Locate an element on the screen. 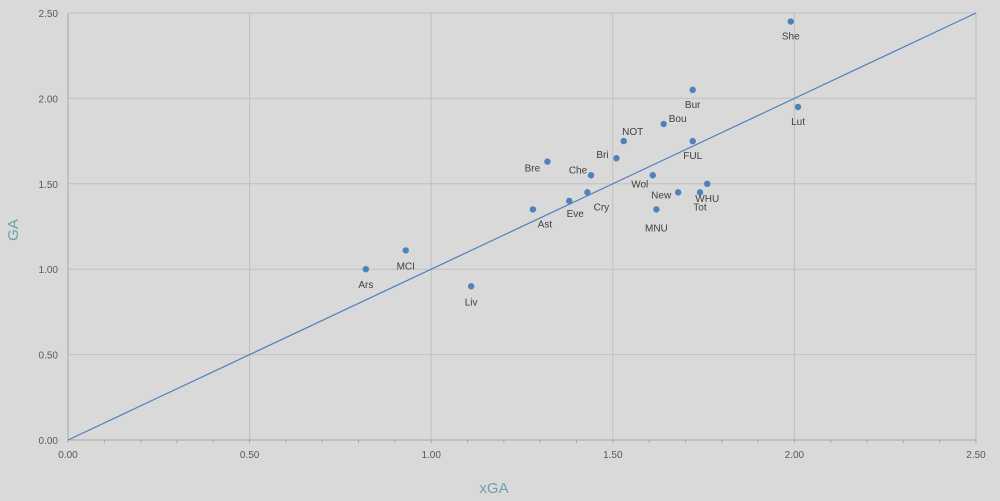 This screenshot has width=1000, height=501. point-label-ful: FUL is located at coordinates (692, 156).